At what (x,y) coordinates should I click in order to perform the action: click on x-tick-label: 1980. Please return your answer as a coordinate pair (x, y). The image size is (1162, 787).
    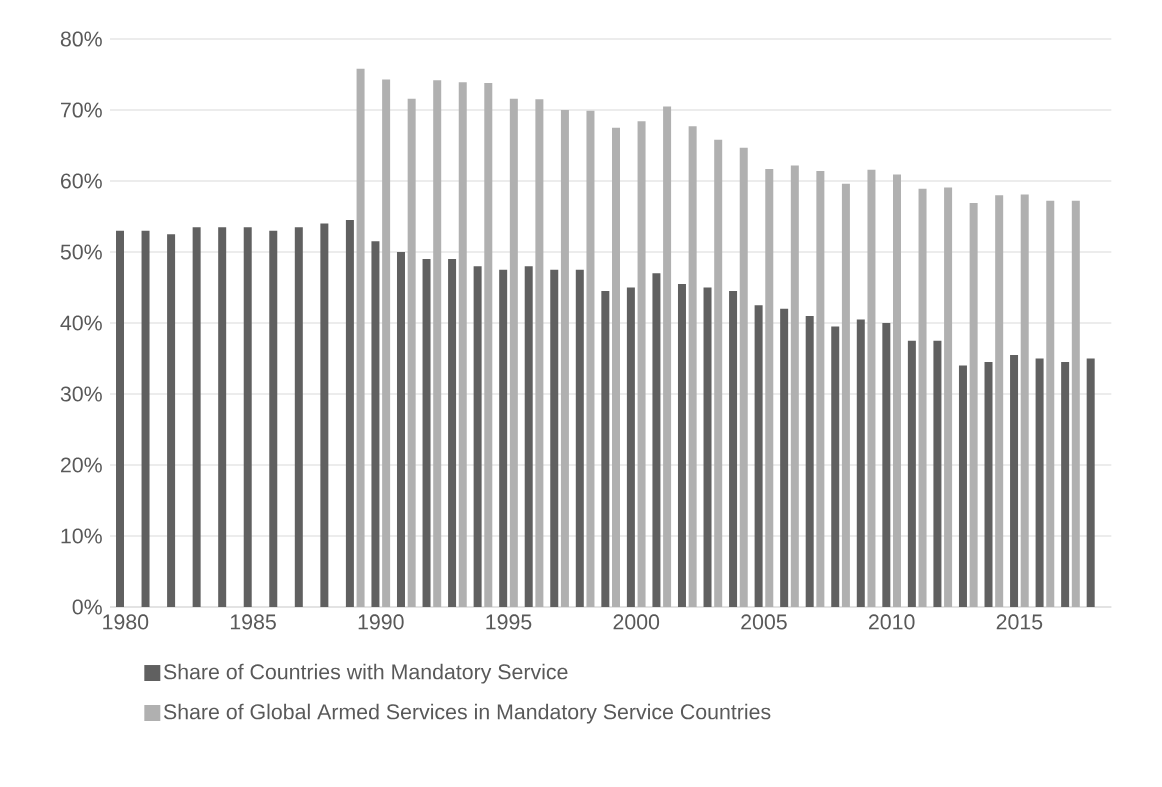
    Looking at the image, I should click on (126, 622).